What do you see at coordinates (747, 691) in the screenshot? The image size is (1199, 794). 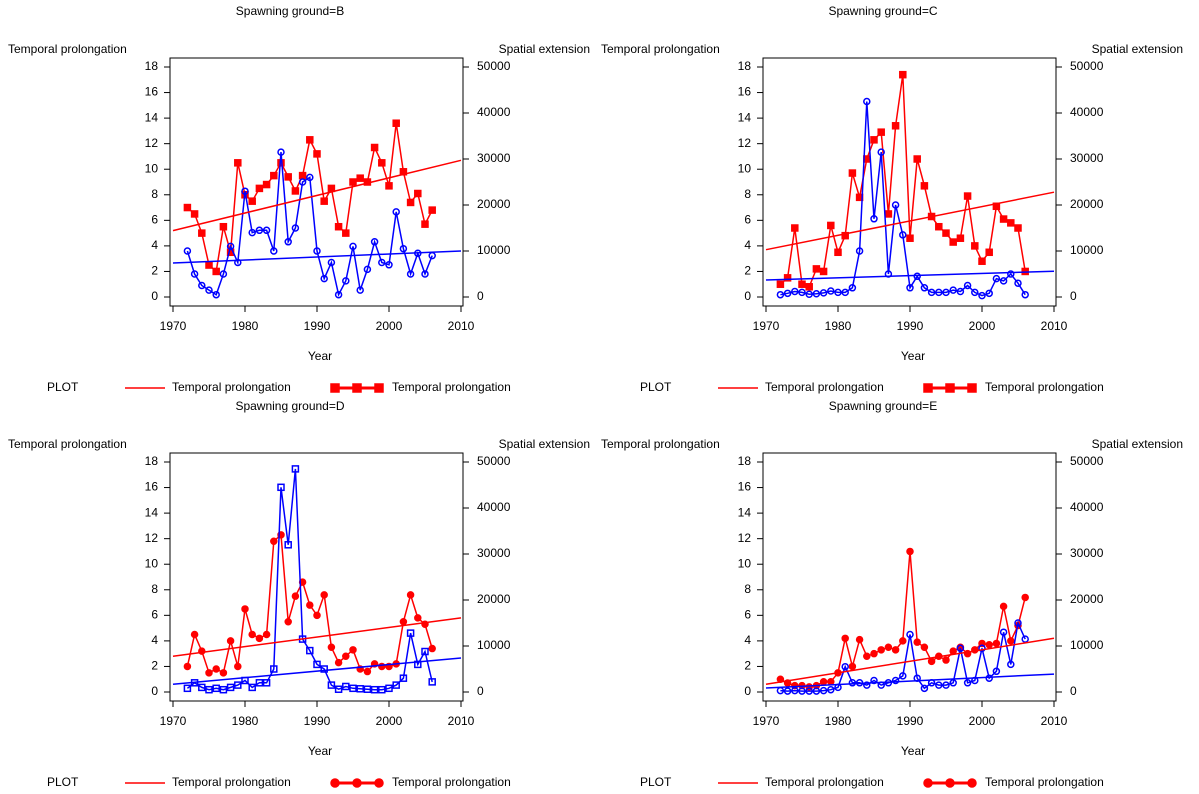 I see `y-tick-label: 0` at bounding box center [747, 691].